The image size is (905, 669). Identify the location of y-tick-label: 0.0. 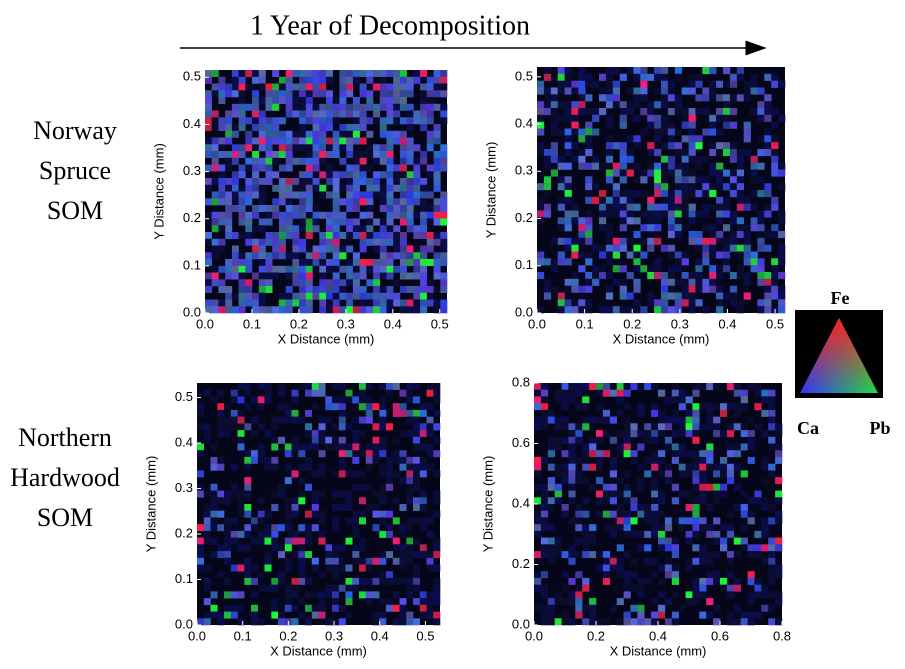
(192, 311).